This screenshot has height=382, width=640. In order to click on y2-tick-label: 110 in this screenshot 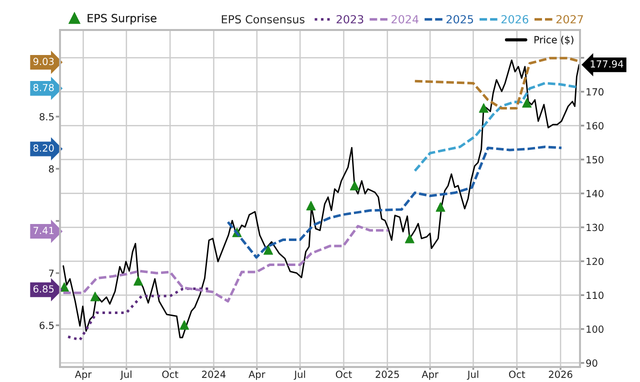, I will do `click(595, 295)`.